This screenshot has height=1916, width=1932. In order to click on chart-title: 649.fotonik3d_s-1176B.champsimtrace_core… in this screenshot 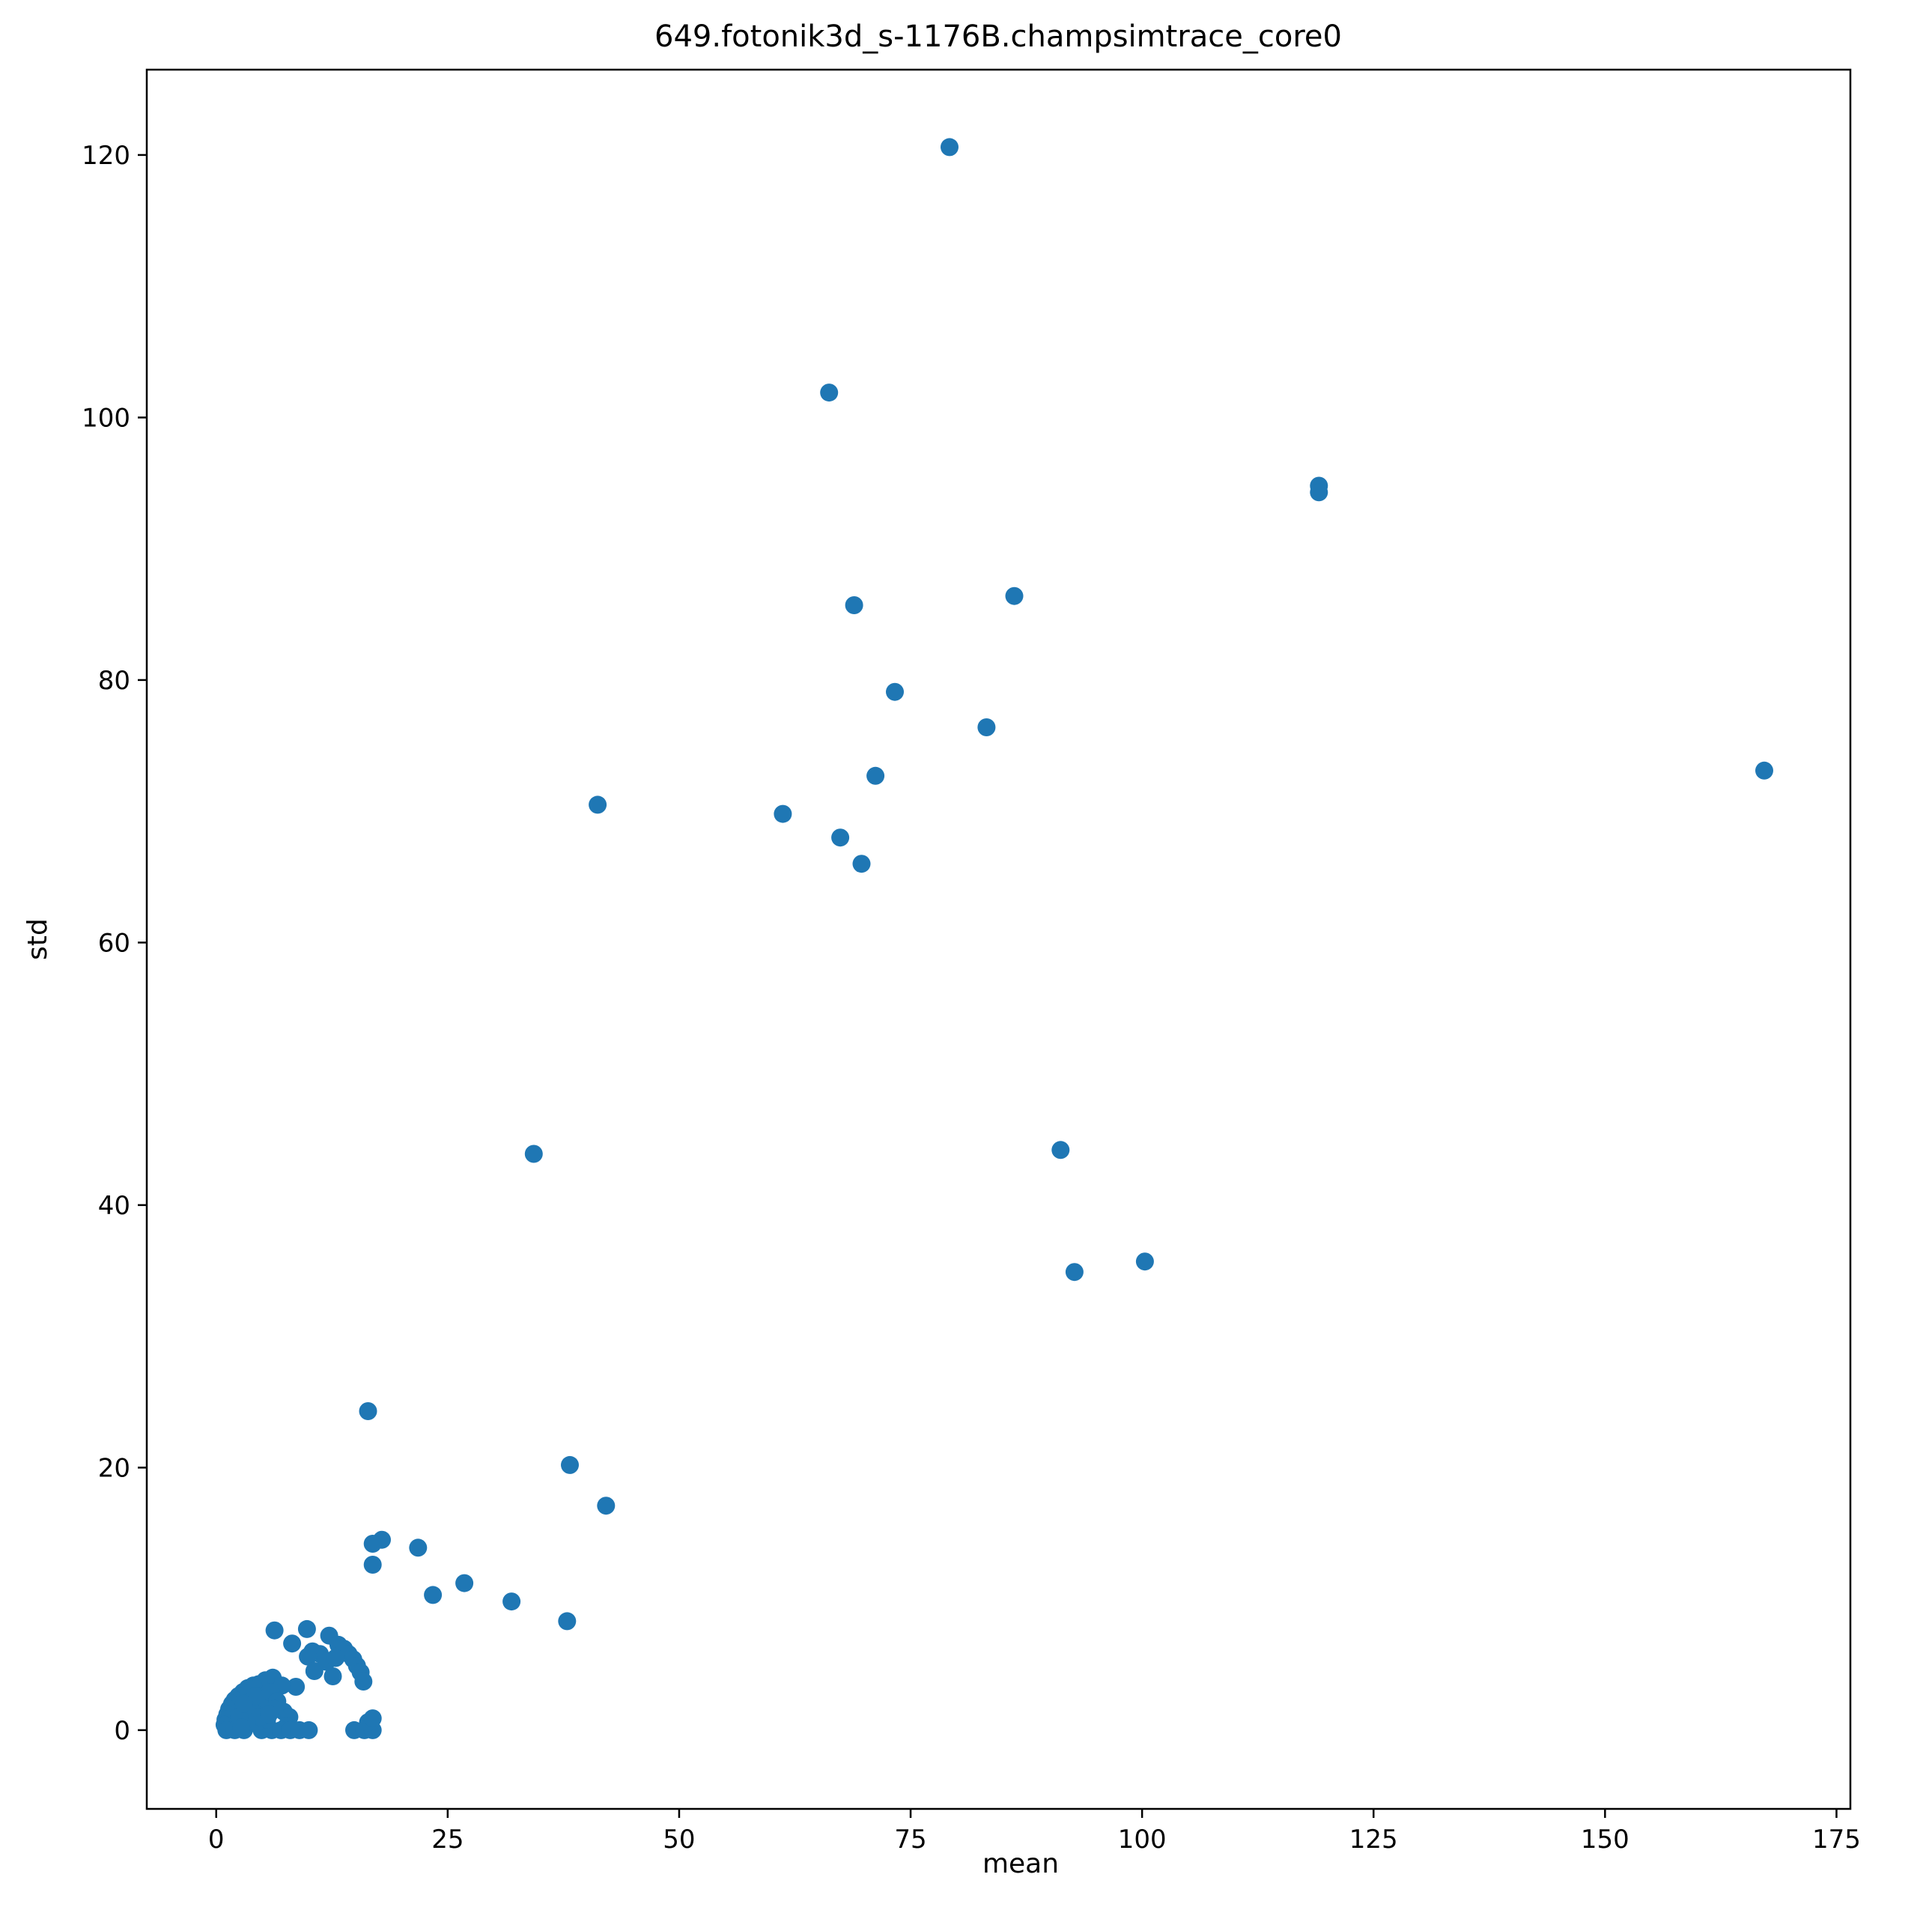, I will do `click(998, 36)`.